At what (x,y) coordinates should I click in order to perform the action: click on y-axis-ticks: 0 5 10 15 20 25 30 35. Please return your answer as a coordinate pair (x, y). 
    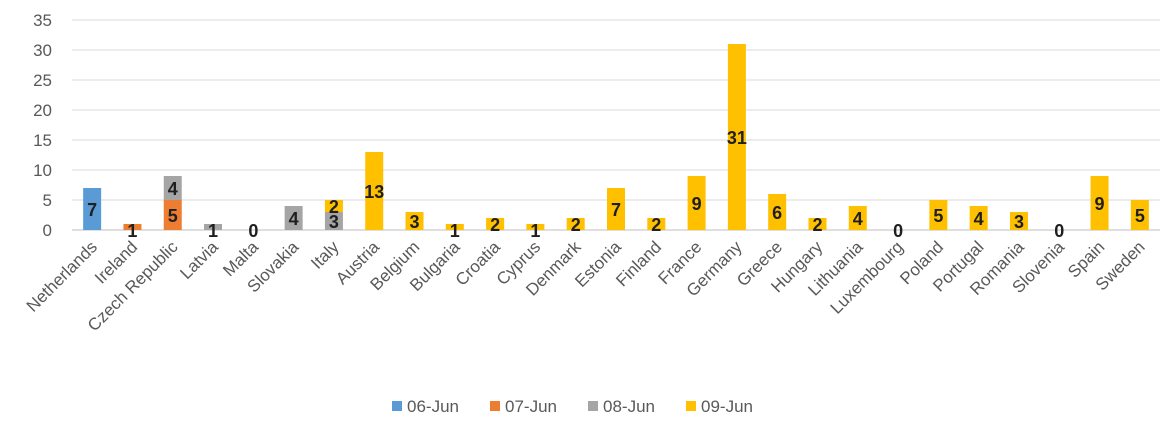
    Looking at the image, I should click on (42, 125).